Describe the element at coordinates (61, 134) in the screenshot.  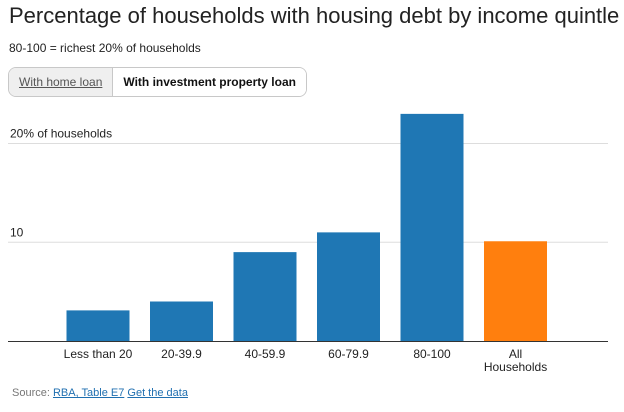
I see `y-tick-label: 20% of households` at that location.